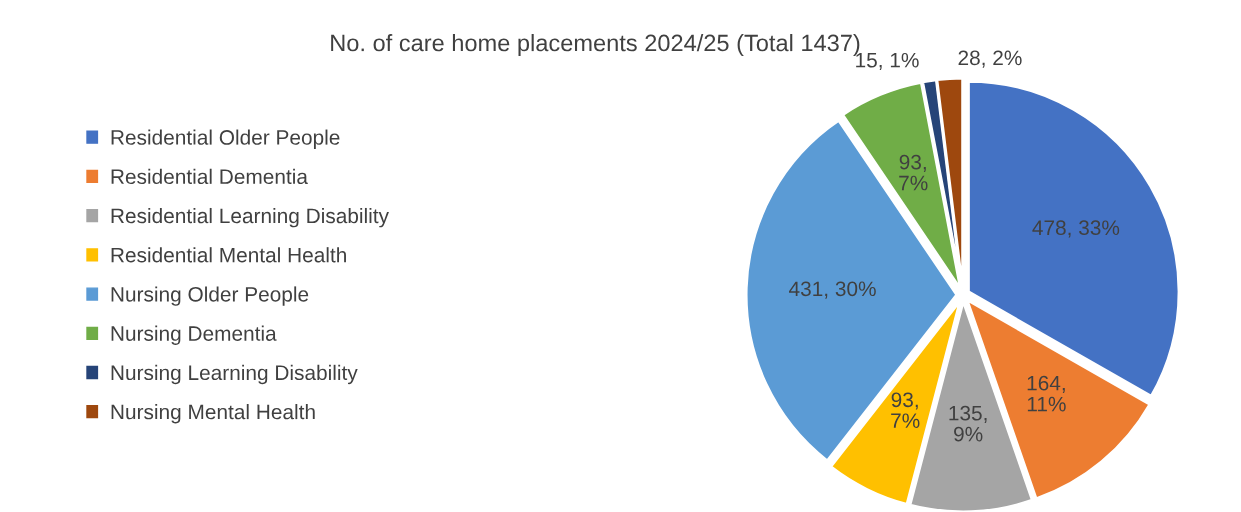  What do you see at coordinates (194, 335) in the screenshot?
I see `legend-label: Nursing Dementia` at bounding box center [194, 335].